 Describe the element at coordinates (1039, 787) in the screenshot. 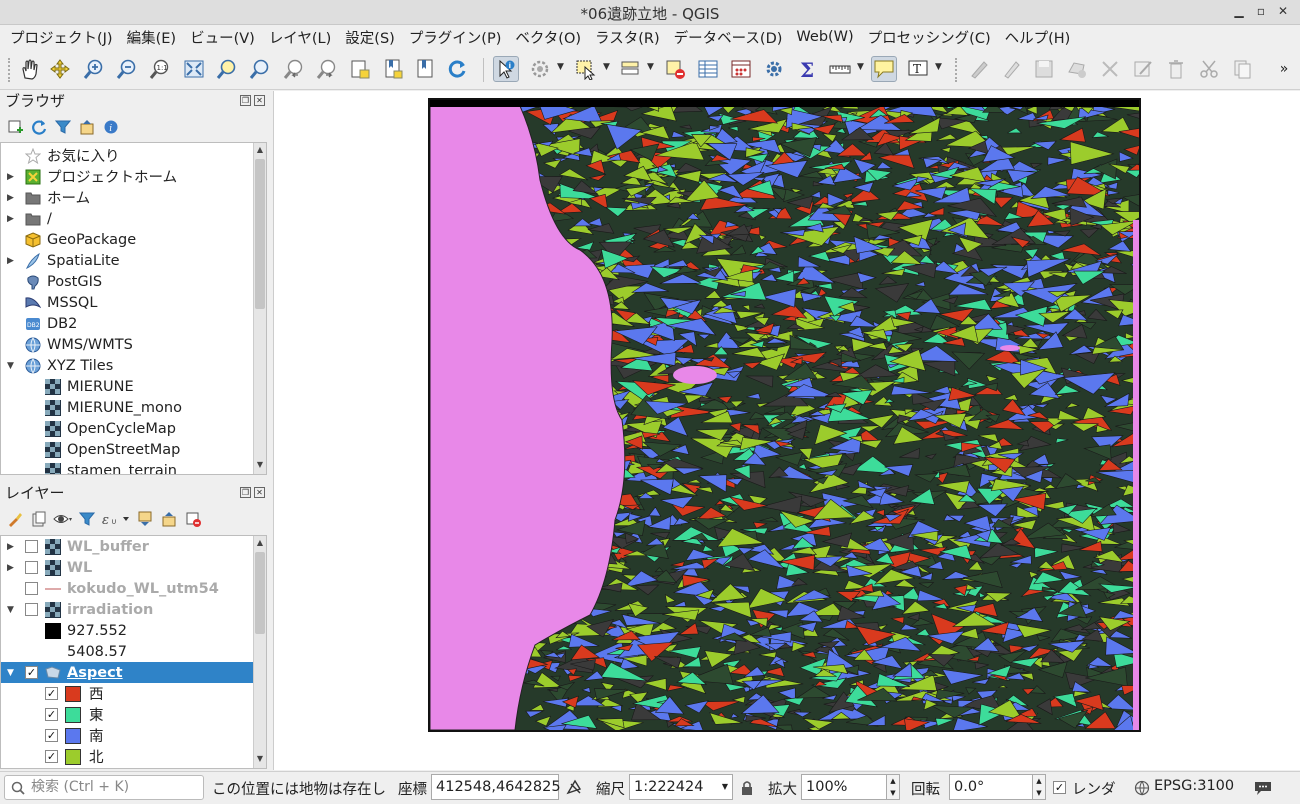

I see `rotation-spinner-icon: ▲ ▼` at that location.